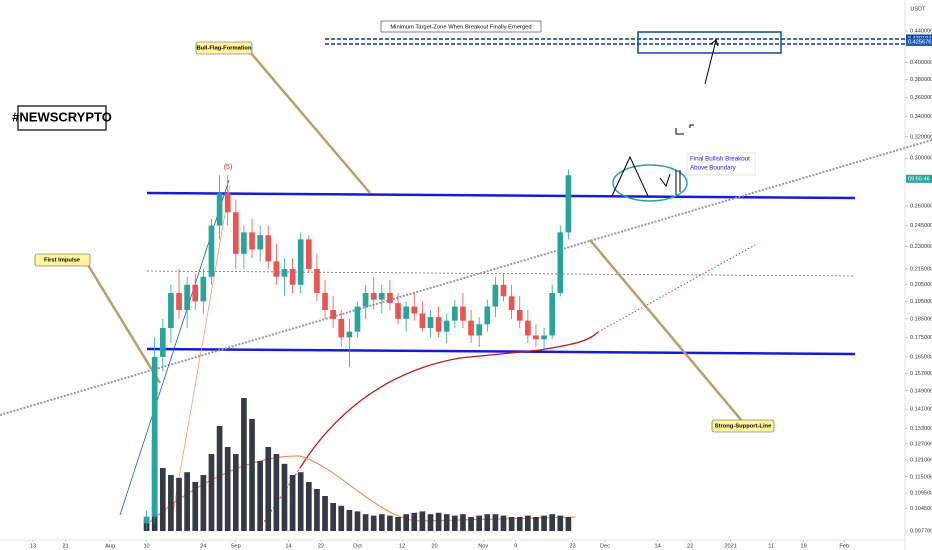 This screenshot has height=550, width=932. I want to click on currency: USDT, so click(918, 9).